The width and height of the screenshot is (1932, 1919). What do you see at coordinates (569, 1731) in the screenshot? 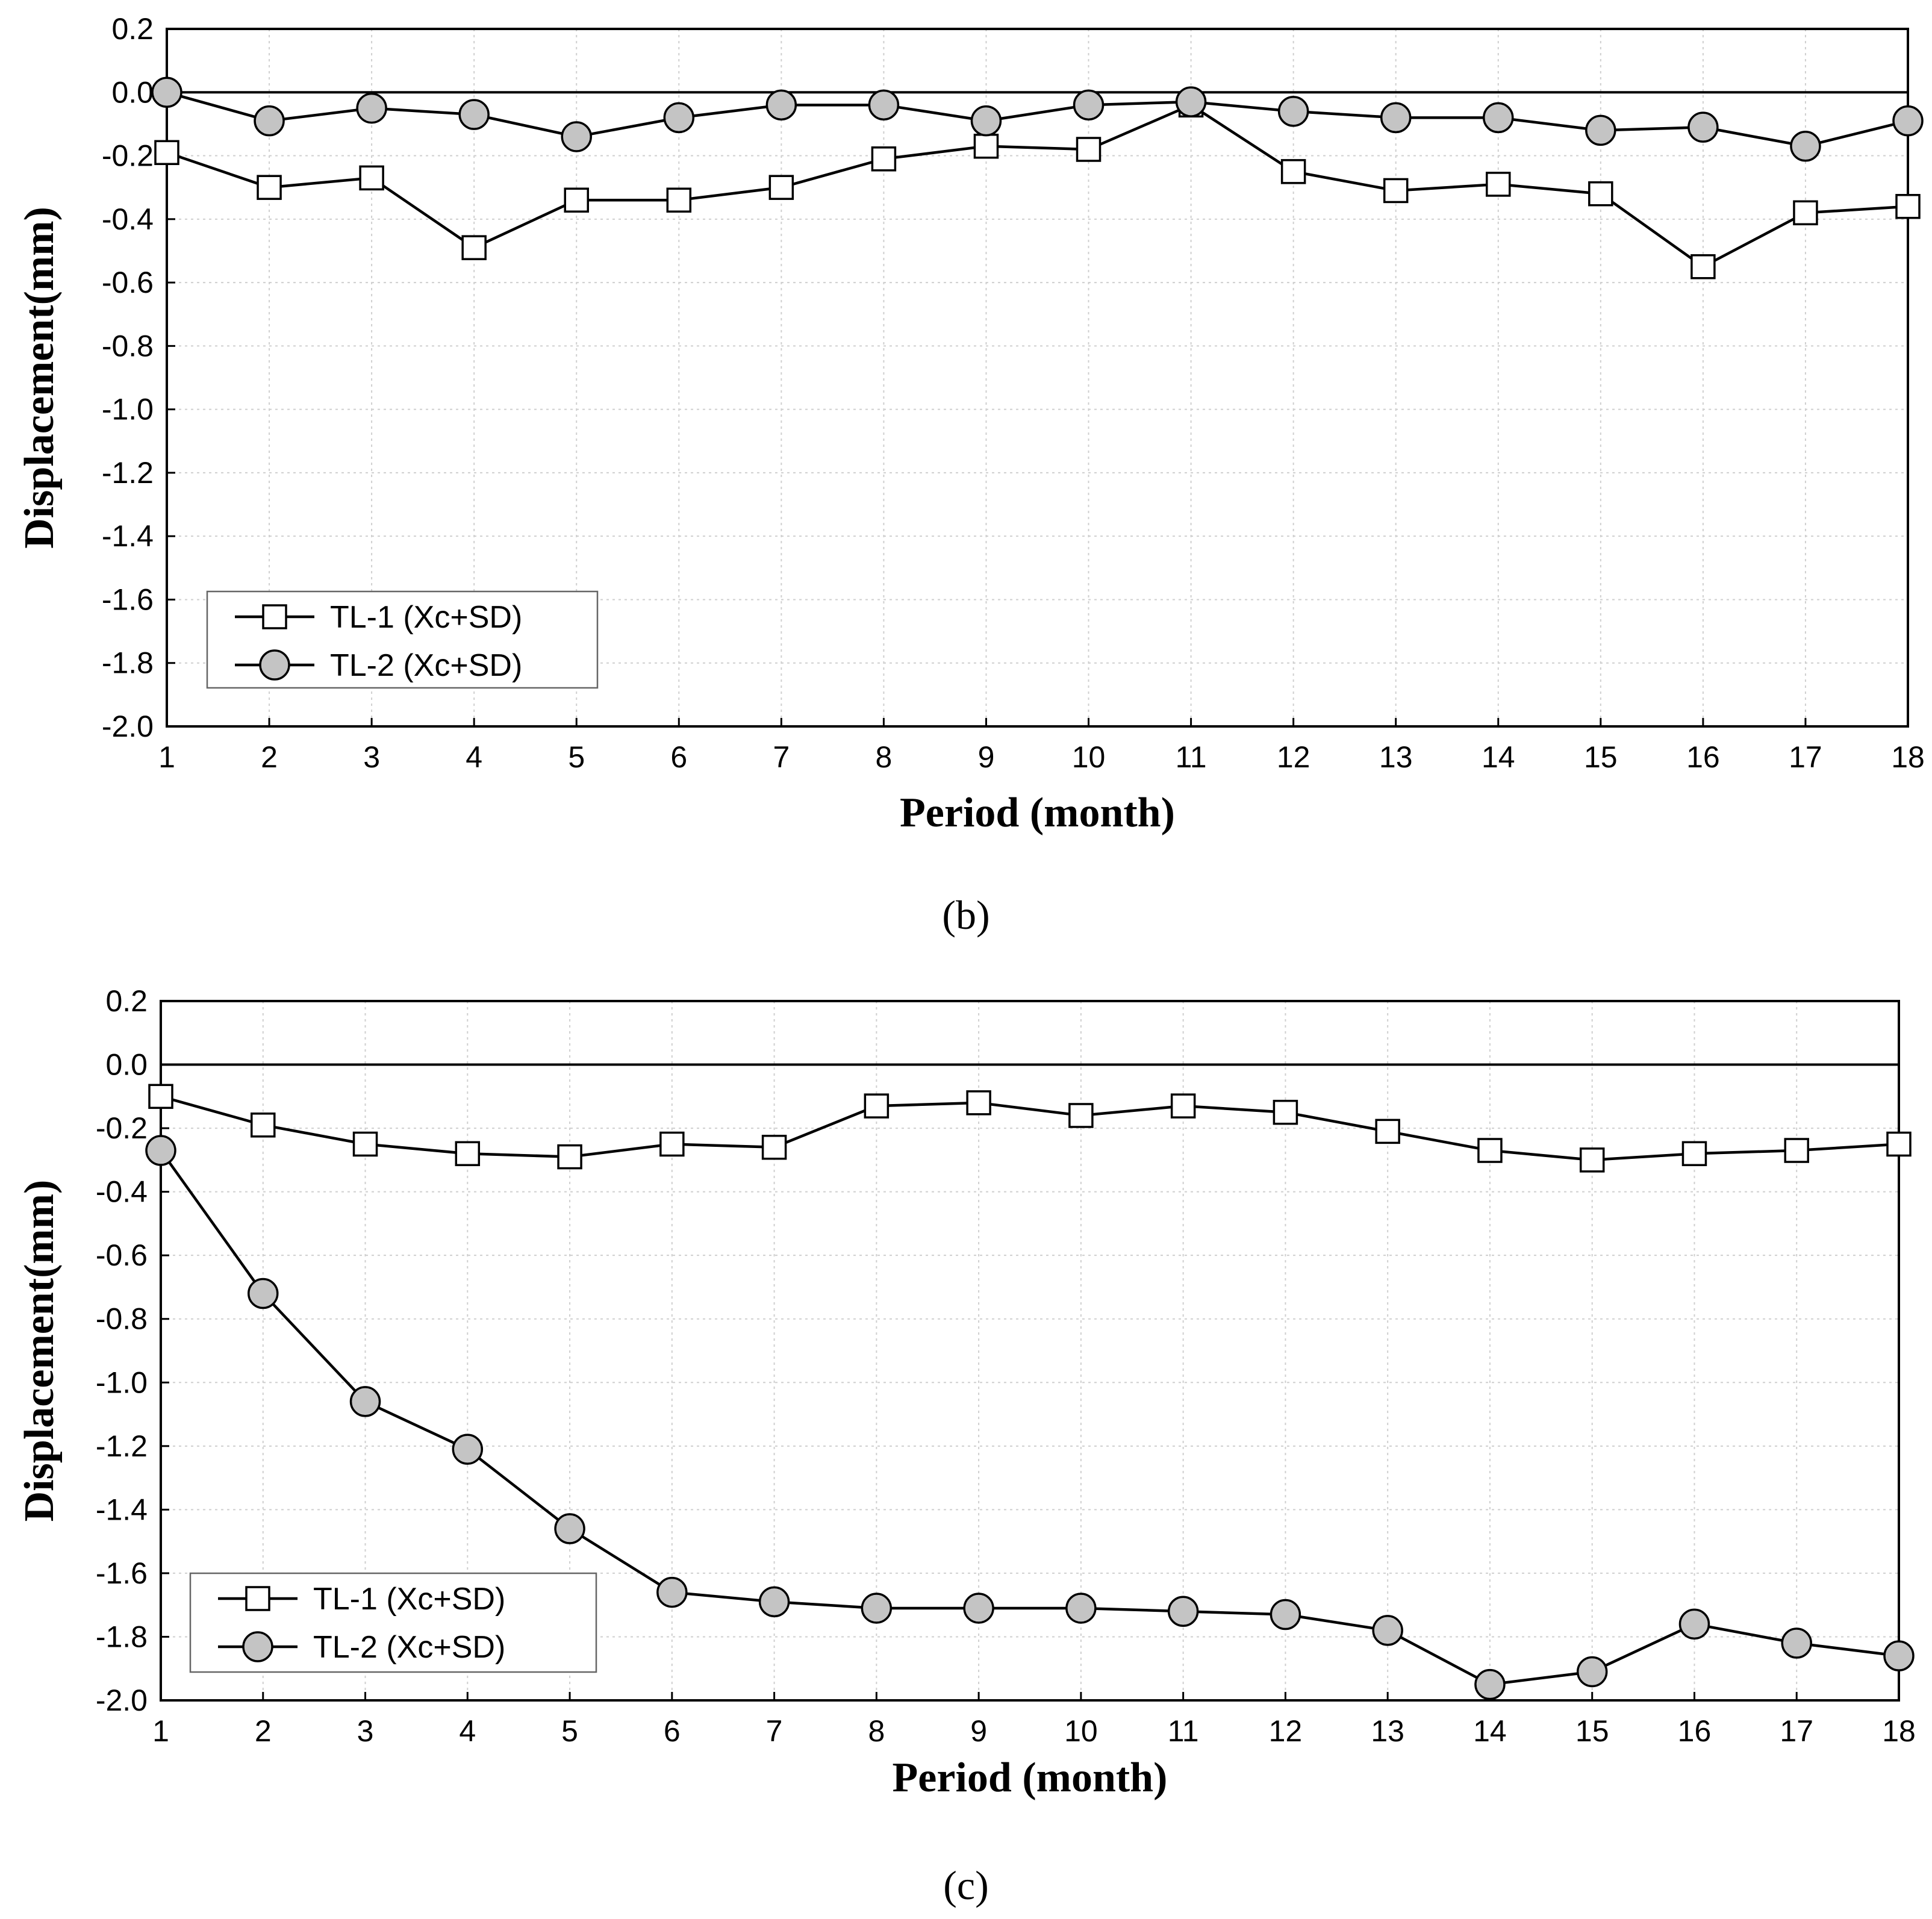
I see `x-tick-label: 5` at bounding box center [569, 1731].